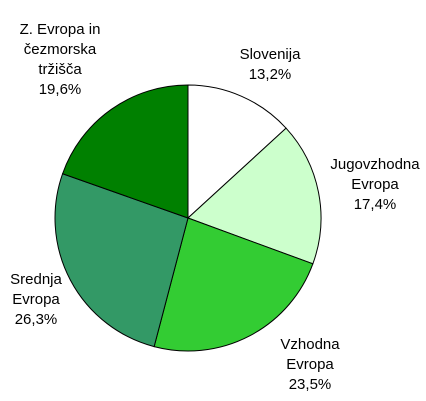 This screenshot has width=426, height=401. Describe the element at coordinates (60, 89) in the screenshot. I see `value-label: 19,6%` at that location.